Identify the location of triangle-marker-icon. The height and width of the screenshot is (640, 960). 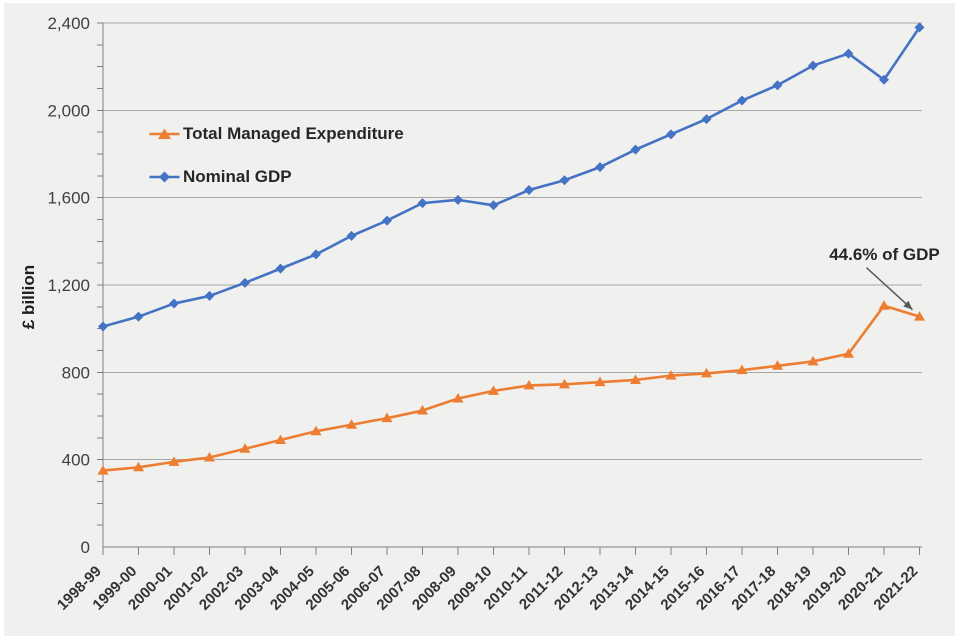
(164, 133).